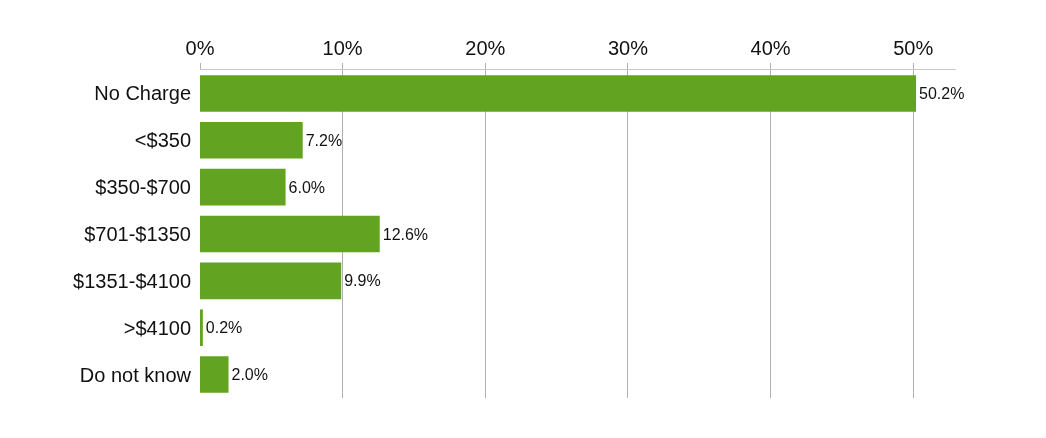 This screenshot has width=1046, height=438. What do you see at coordinates (942, 93) in the screenshot?
I see `data-label: 50.2%` at bounding box center [942, 93].